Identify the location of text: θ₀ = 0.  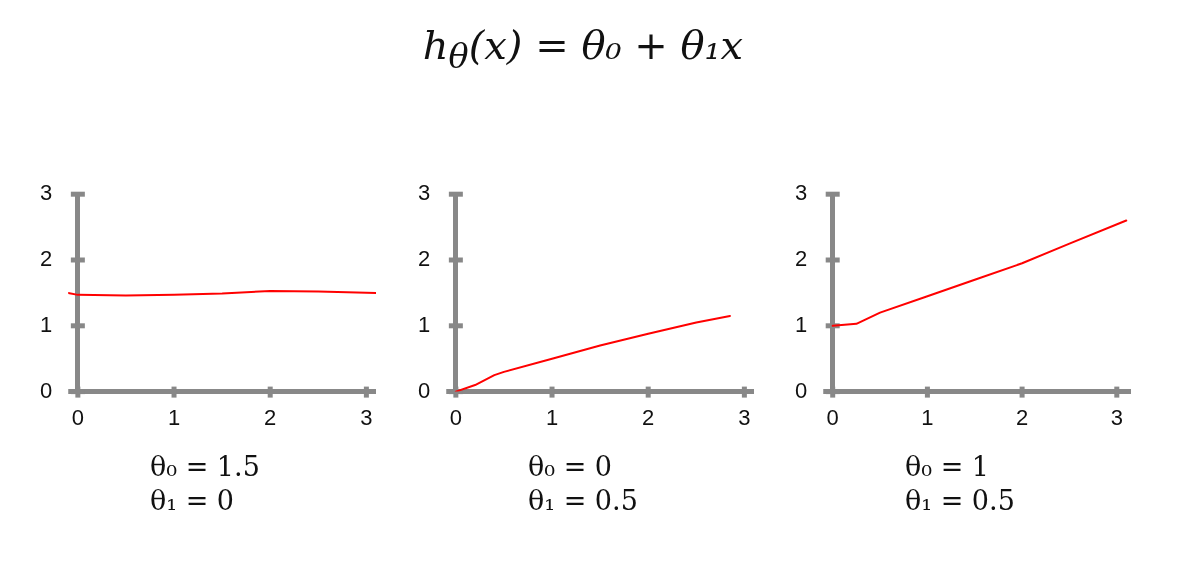
(570, 467).